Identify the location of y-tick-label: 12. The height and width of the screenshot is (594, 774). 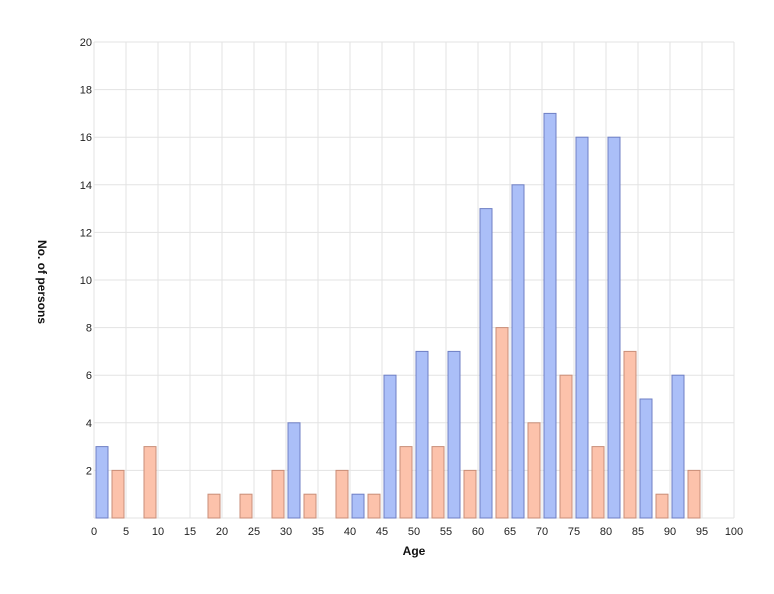
(86, 233).